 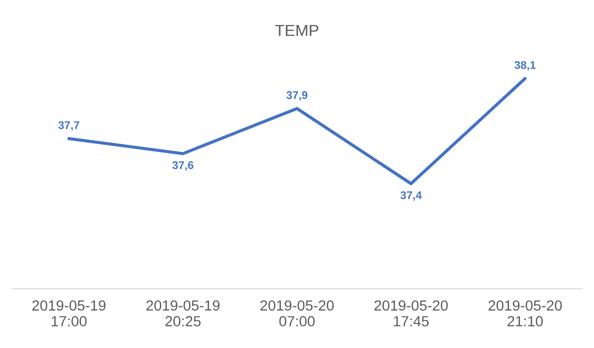 I want to click on data-label: 37,9, so click(x=297, y=96).